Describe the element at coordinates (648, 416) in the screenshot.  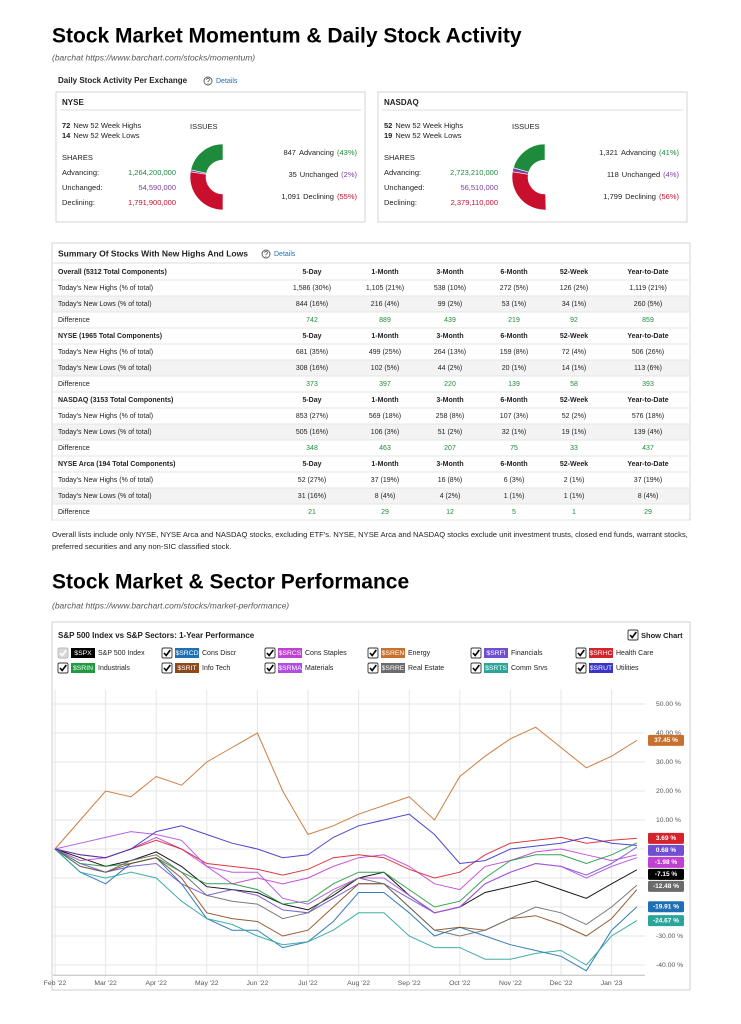
I see `cell: 576 (18%)` at that location.